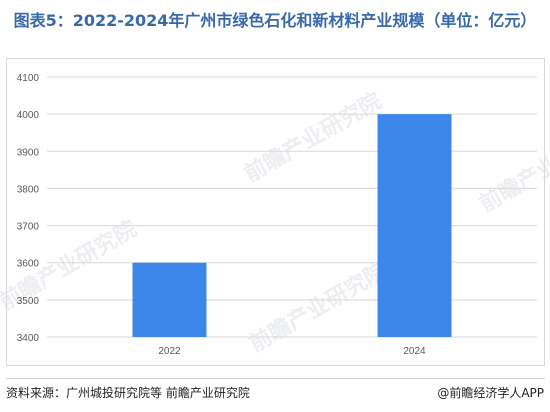  Describe the element at coordinates (28, 264) in the screenshot. I see `y-tick-label: 3600` at that location.